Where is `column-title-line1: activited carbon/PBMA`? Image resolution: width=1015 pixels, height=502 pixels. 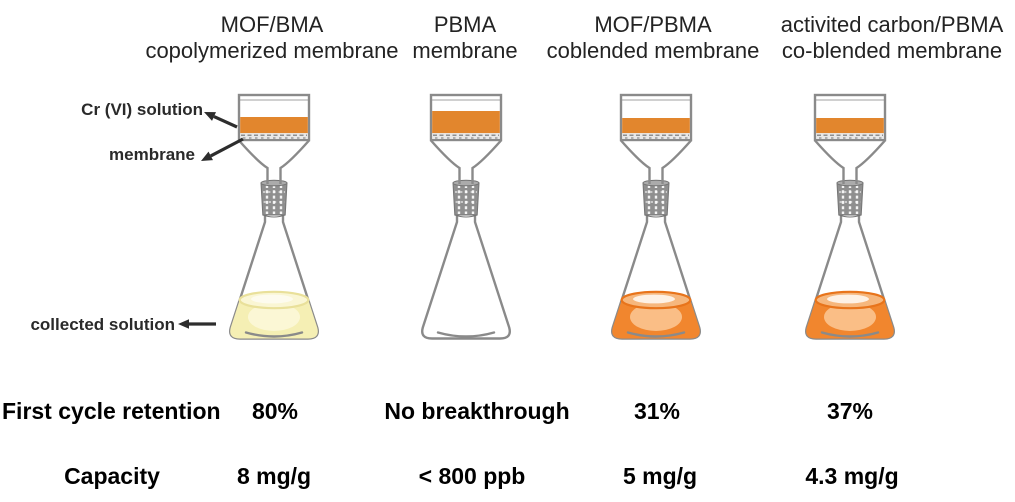
column-title-line1: activited carbon/PBMA is located at coordinates (892, 24).